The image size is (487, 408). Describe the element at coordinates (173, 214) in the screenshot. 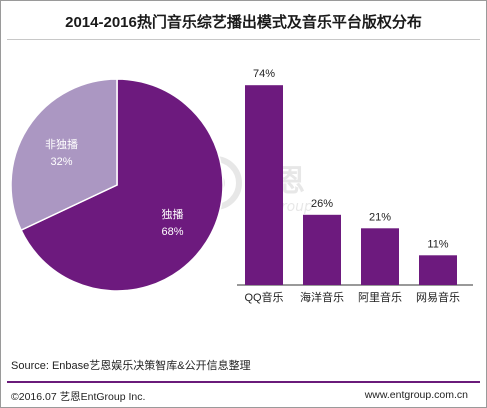

I see `pie-slice-label: 独播` at that location.